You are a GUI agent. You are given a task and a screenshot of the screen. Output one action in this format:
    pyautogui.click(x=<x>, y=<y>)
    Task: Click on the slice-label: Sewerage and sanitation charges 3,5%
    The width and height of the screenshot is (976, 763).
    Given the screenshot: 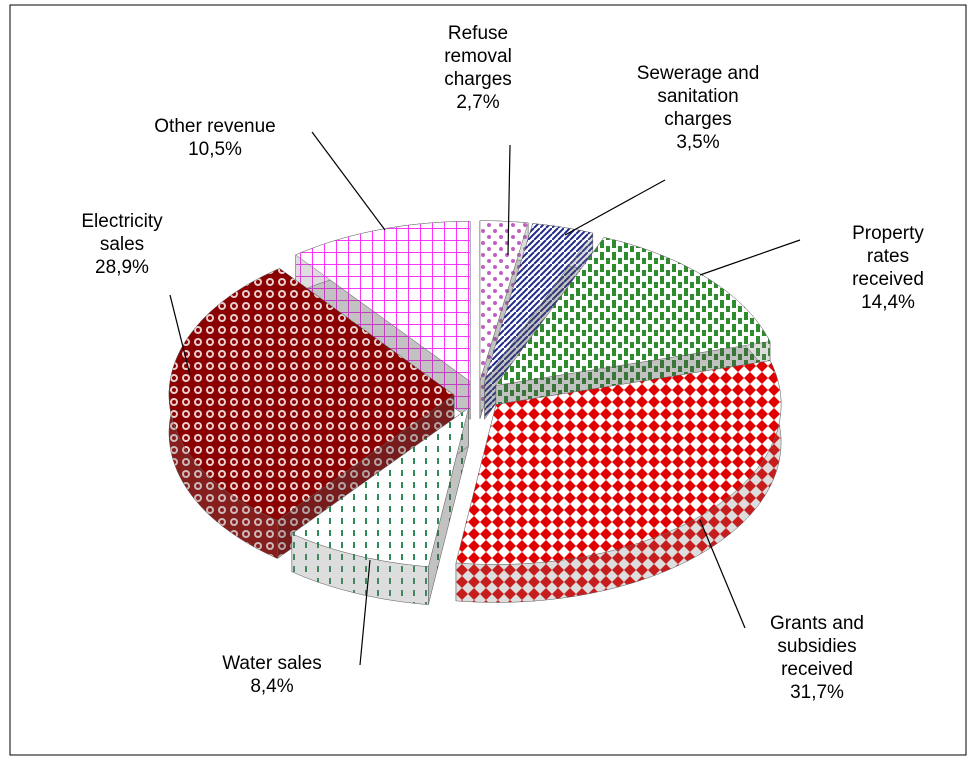 What is the action you would take?
    pyautogui.click(x=698, y=108)
    